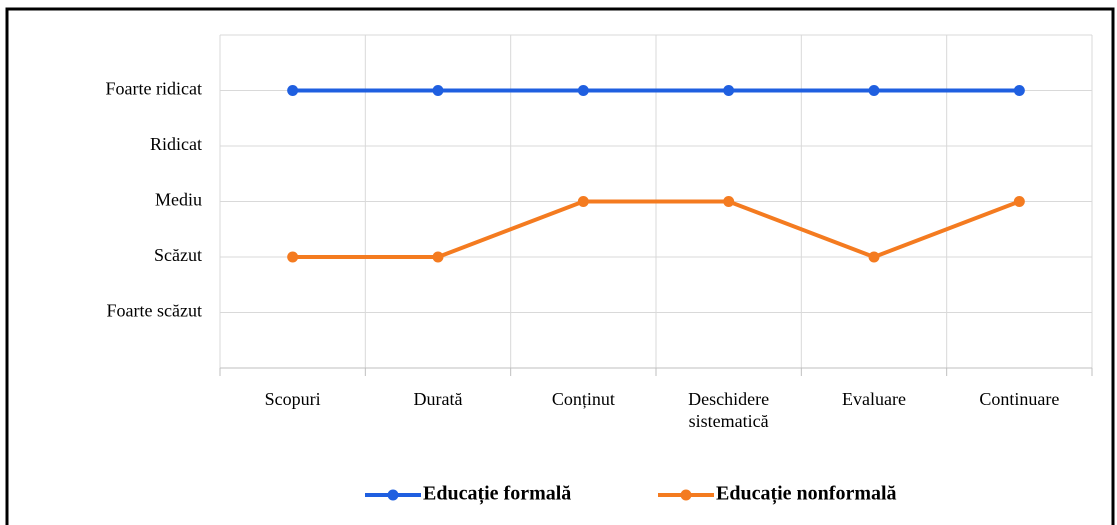 The width and height of the screenshot is (1117, 525). I want to click on x-tick-label: Continuare, so click(1019, 399).